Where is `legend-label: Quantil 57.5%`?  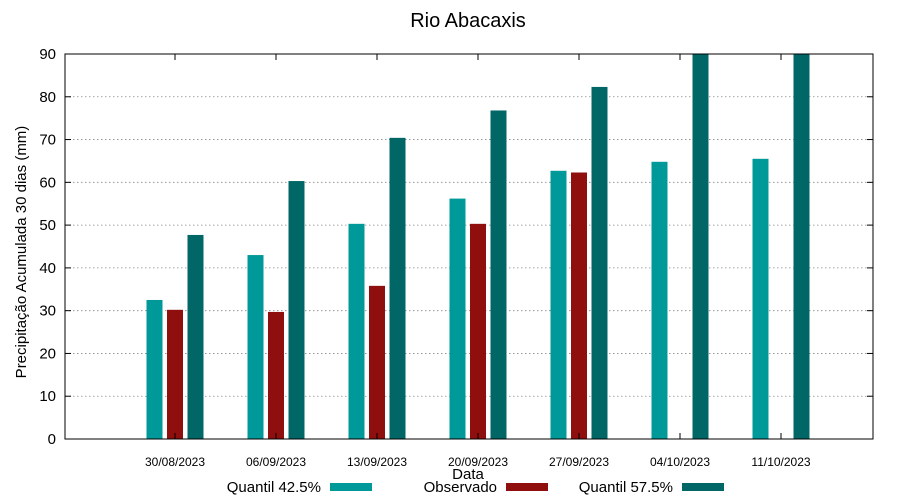
legend-label: Quantil 57.5% is located at coordinates (626, 487).